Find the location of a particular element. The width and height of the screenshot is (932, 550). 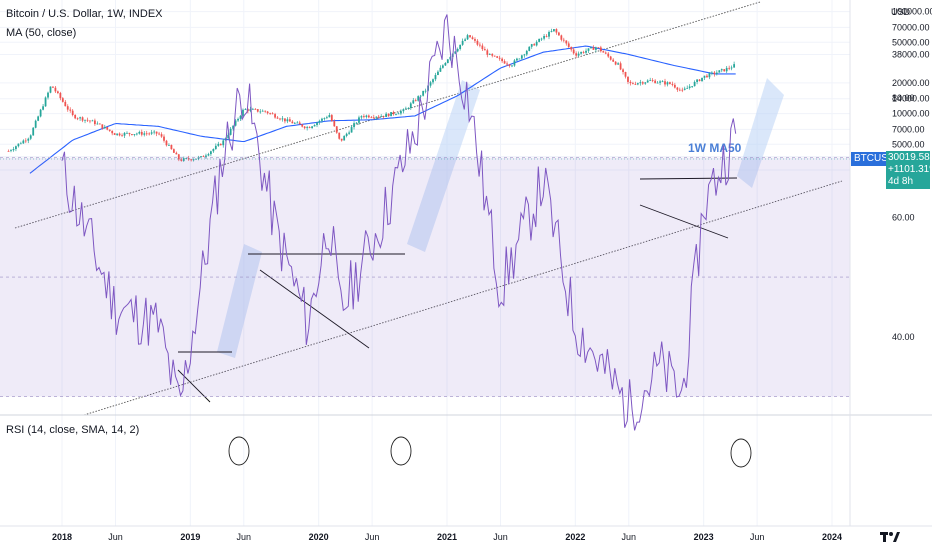

ma-legend: MA (50, close) is located at coordinates (41, 33).